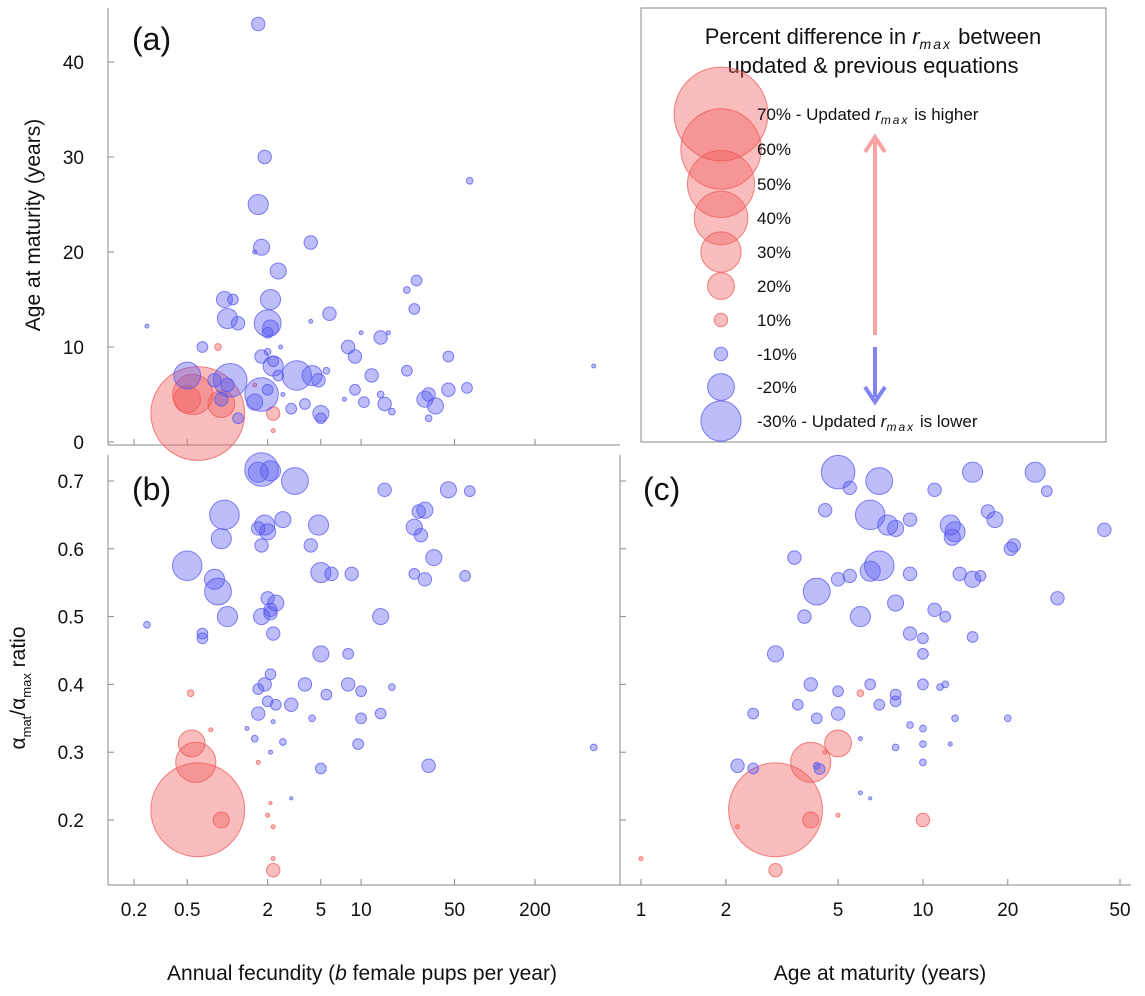 The height and width of the screenshot is (996, 1145). What do you see at coordinates (872, 65) in the screenshot?
I see `legend-title-line2: updated & previous equations` at bounding box center [872, 65].